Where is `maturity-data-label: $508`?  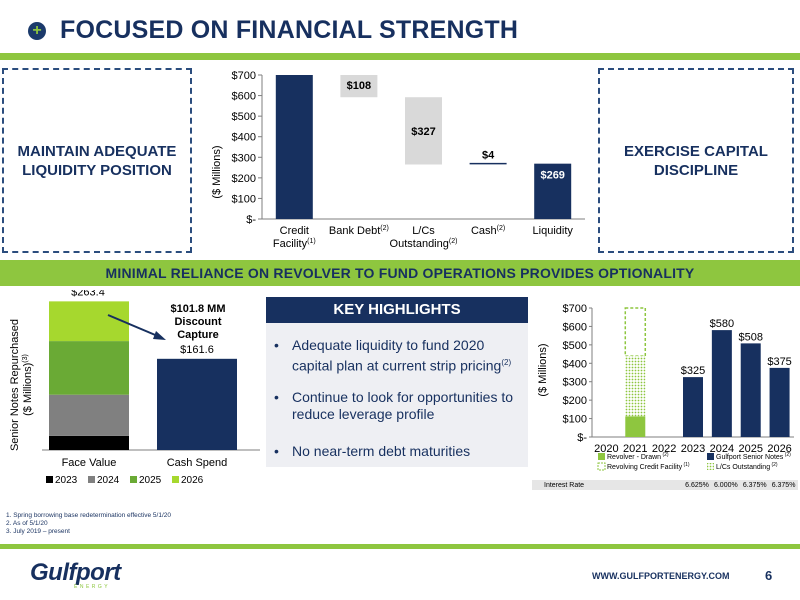
maturity-data-label: $508 is located at coordinates (750, 337).